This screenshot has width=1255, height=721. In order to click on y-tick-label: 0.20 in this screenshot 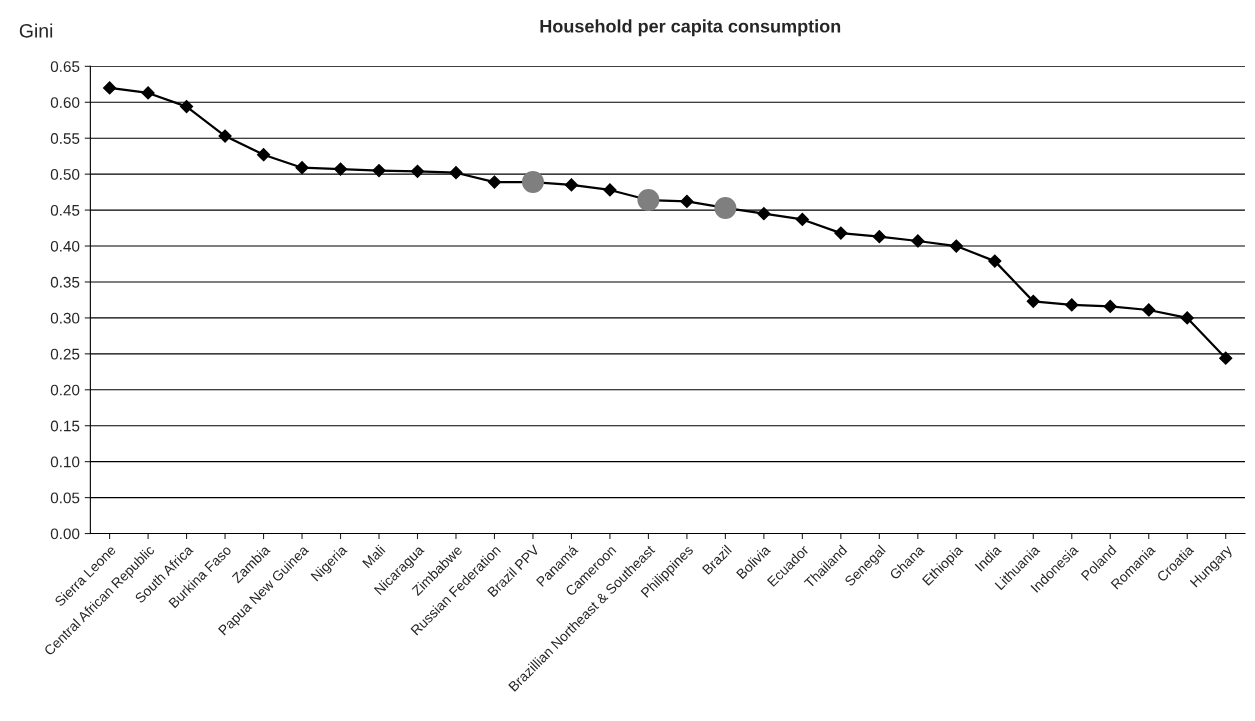, I will do `click(65, 390)`.